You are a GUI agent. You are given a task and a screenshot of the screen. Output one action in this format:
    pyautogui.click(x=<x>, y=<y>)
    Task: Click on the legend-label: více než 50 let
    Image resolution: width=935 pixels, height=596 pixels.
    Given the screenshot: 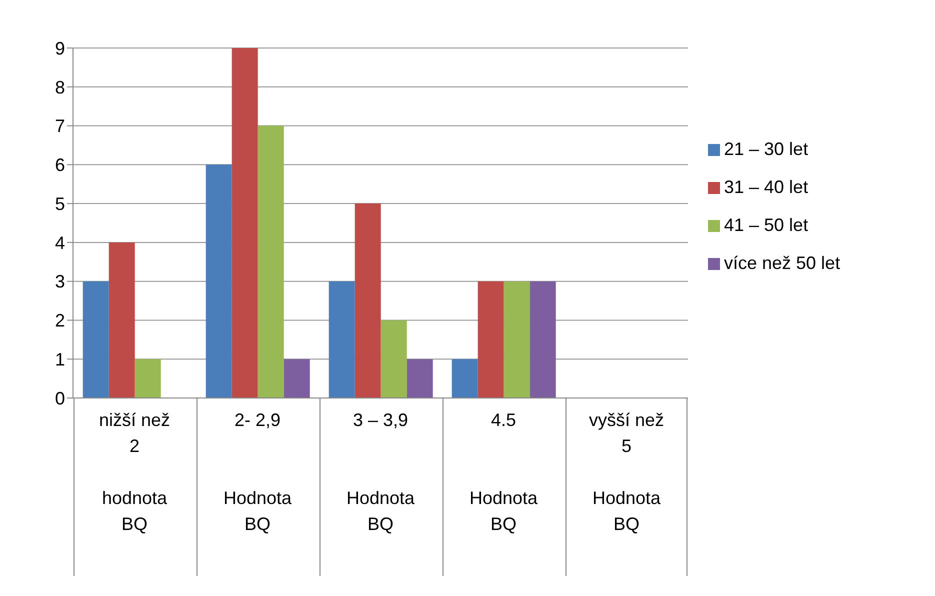 What is the action you would take?
    pyautogui.click(x=782, y=262)
    